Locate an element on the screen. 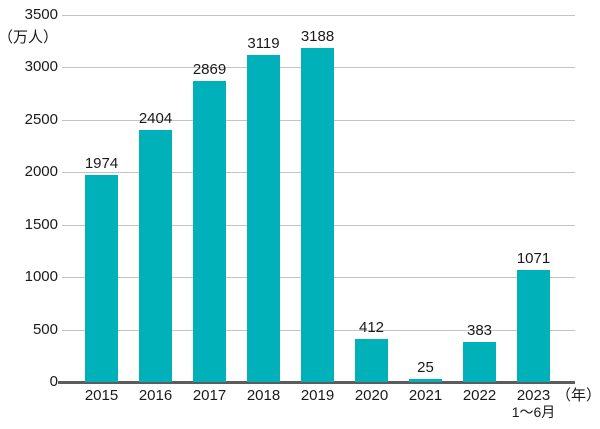 Image resolution: width=600 pixels, height=429 pixels. x-axis-line is located at coordinates (316, 382).